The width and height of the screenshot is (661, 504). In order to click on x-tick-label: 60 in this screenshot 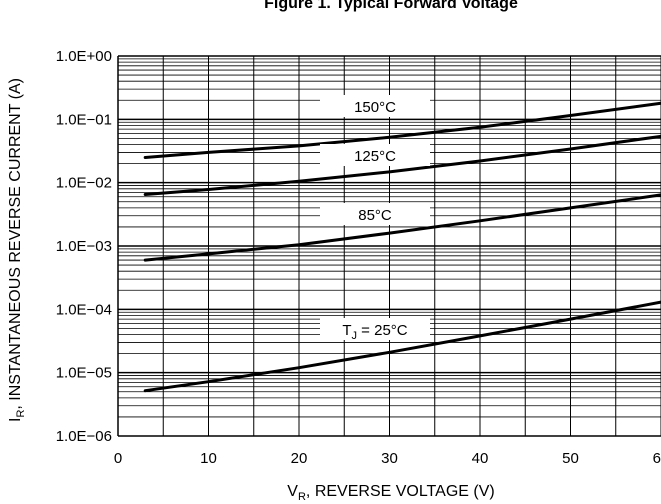, I will do `click(657, 458)`.